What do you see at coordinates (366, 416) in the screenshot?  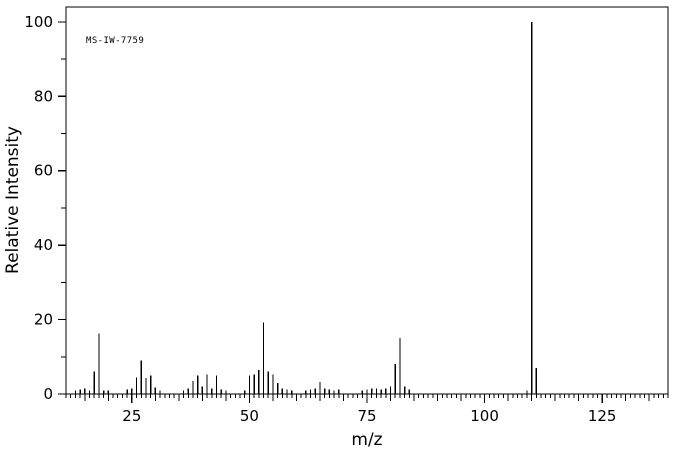 I see `x-tick-label-75: 75` at bounding box center [366, 416].